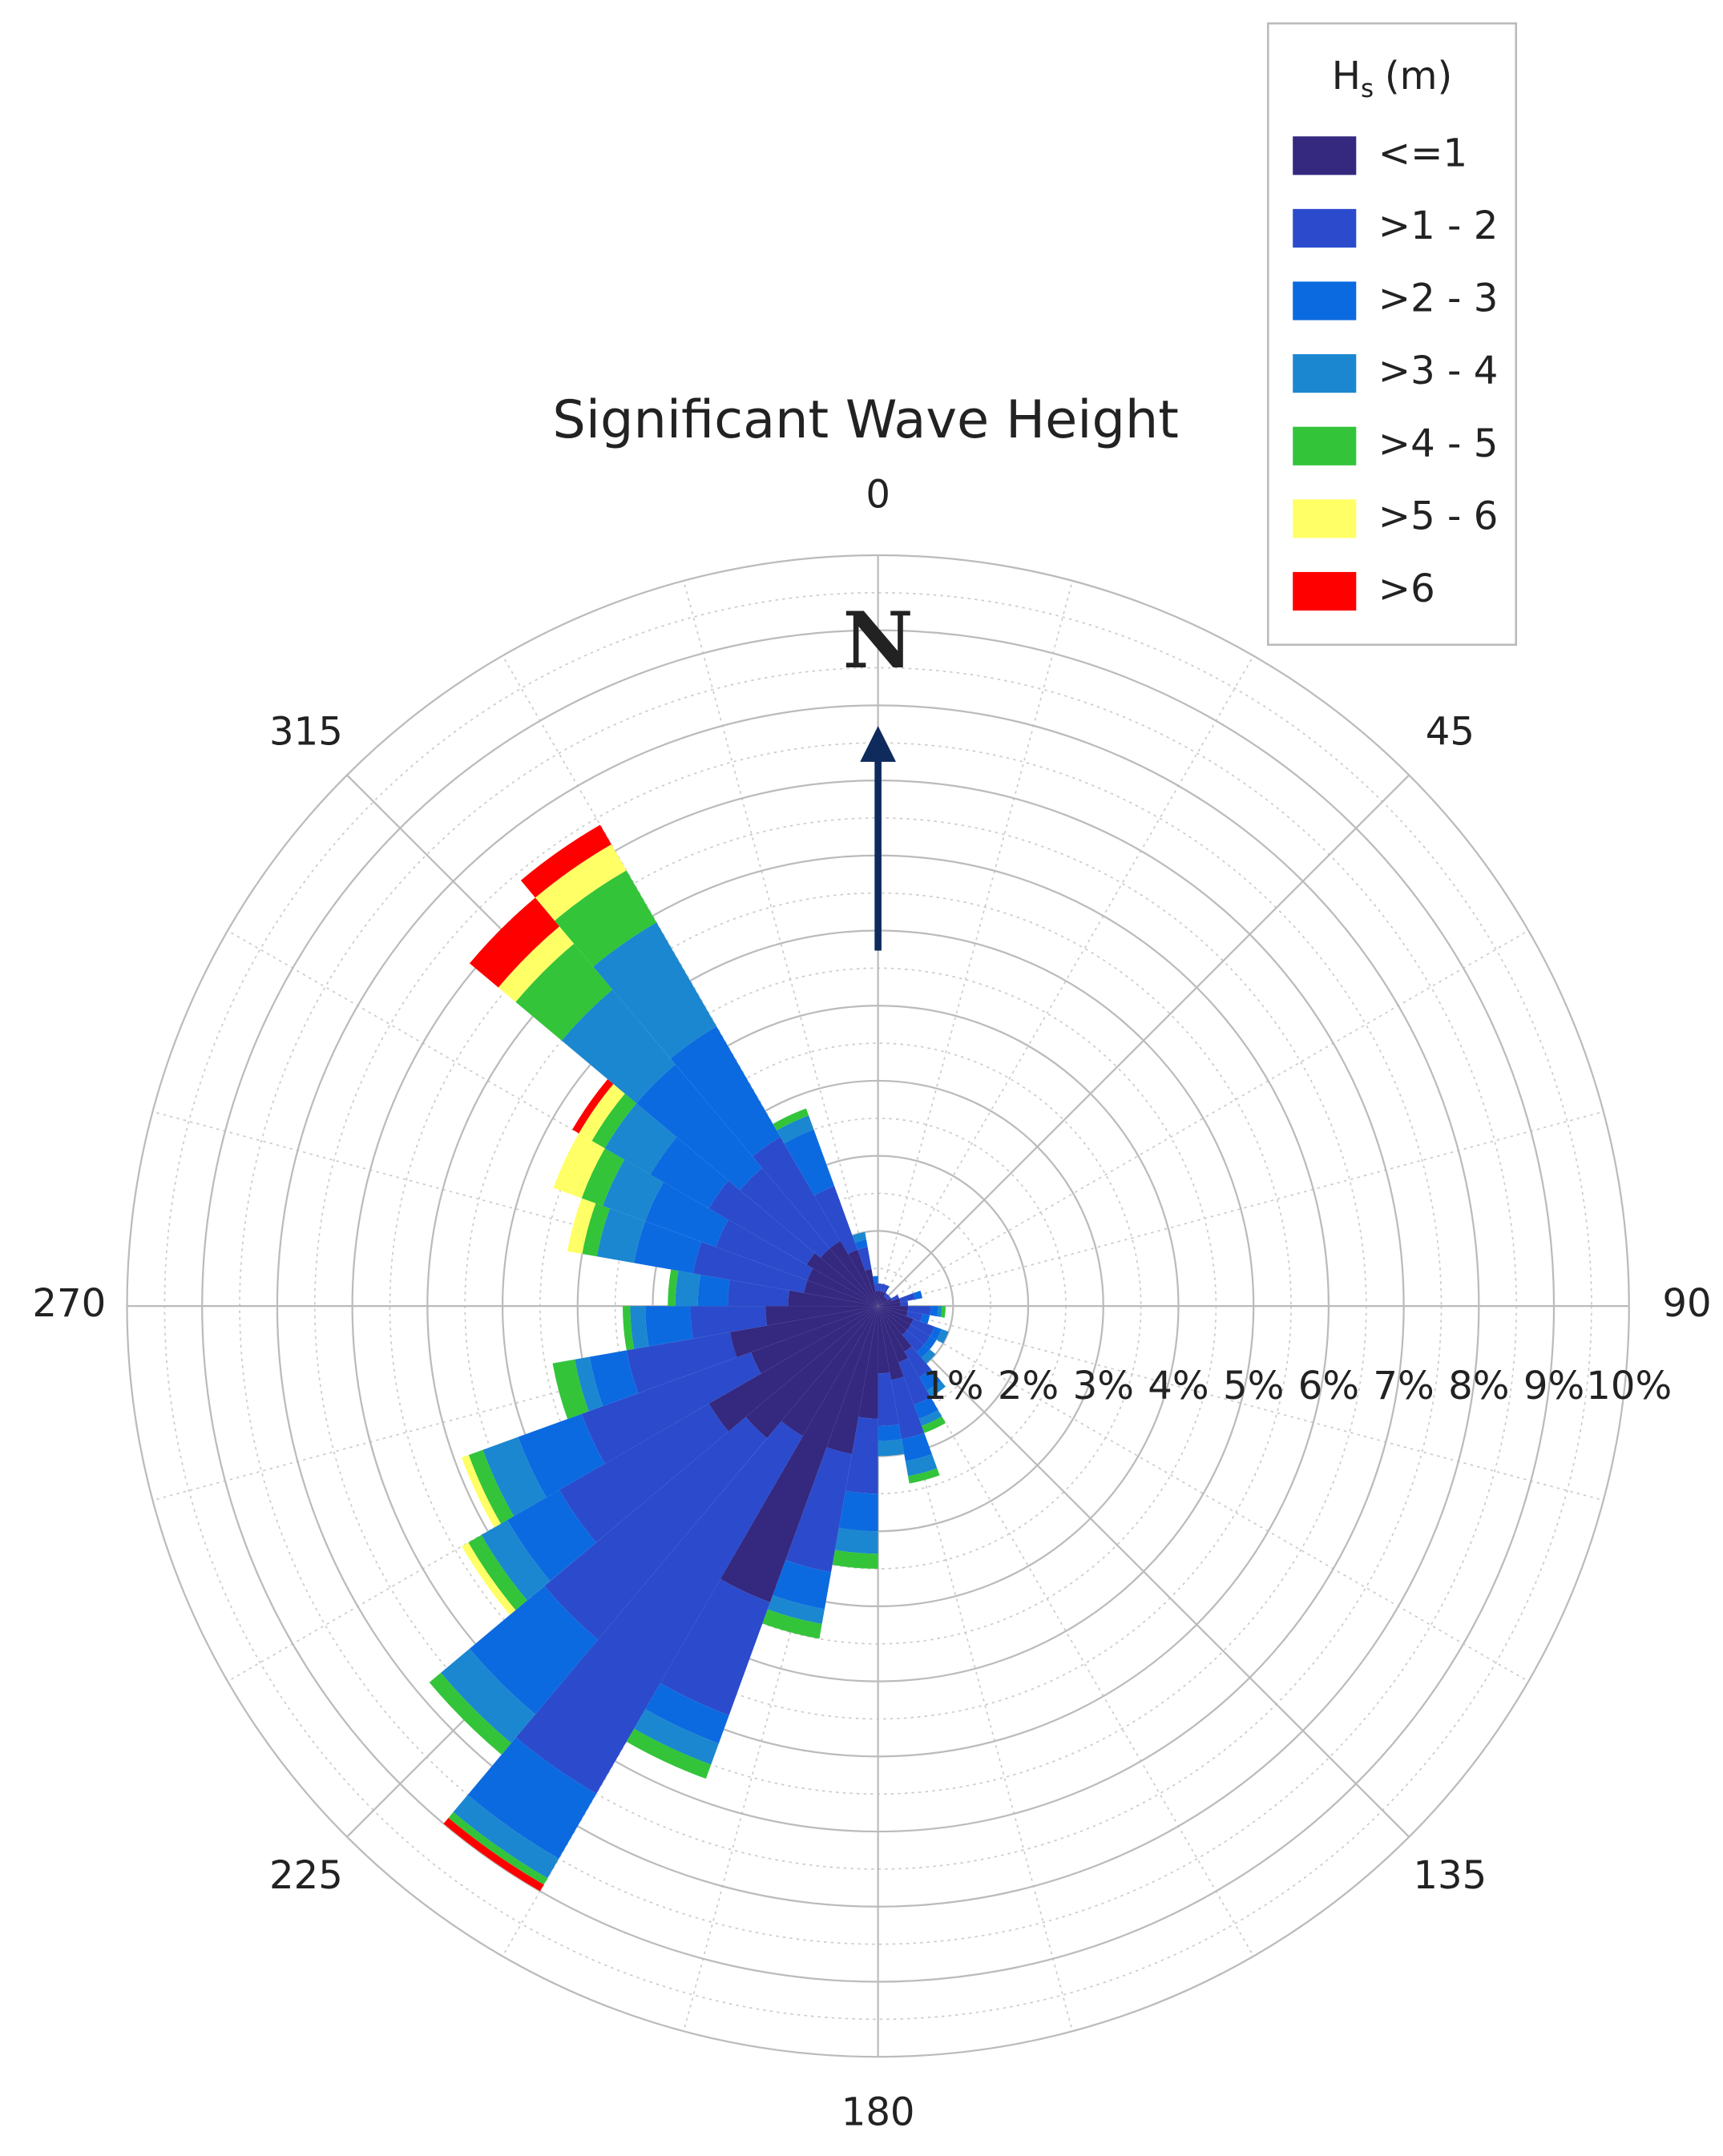 Image resolution: width=1723 pixels, height=2156 pixels. Describe the element at coordinates (1392, 335) in the screenshot. I see `legend-box` at that location.